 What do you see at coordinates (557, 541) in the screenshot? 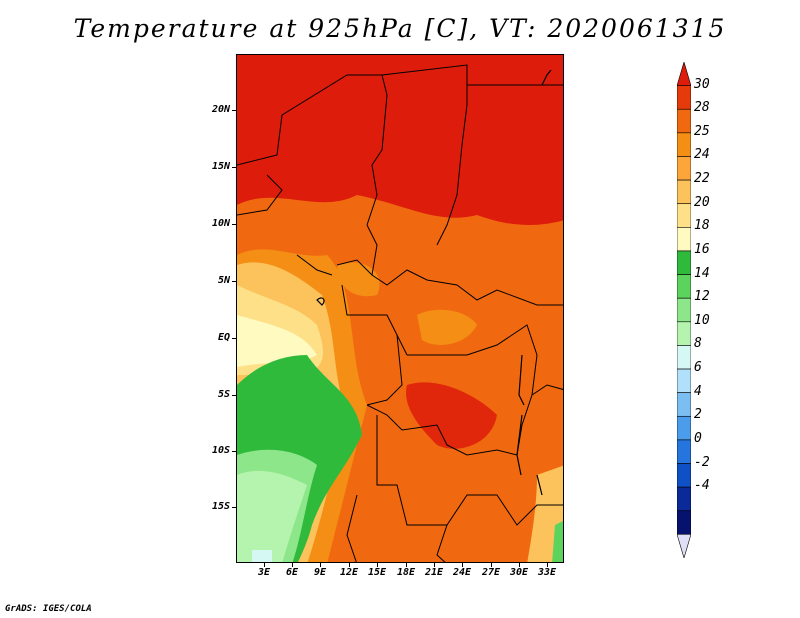
I see `field-se-green` at bounding box center [557, 541].